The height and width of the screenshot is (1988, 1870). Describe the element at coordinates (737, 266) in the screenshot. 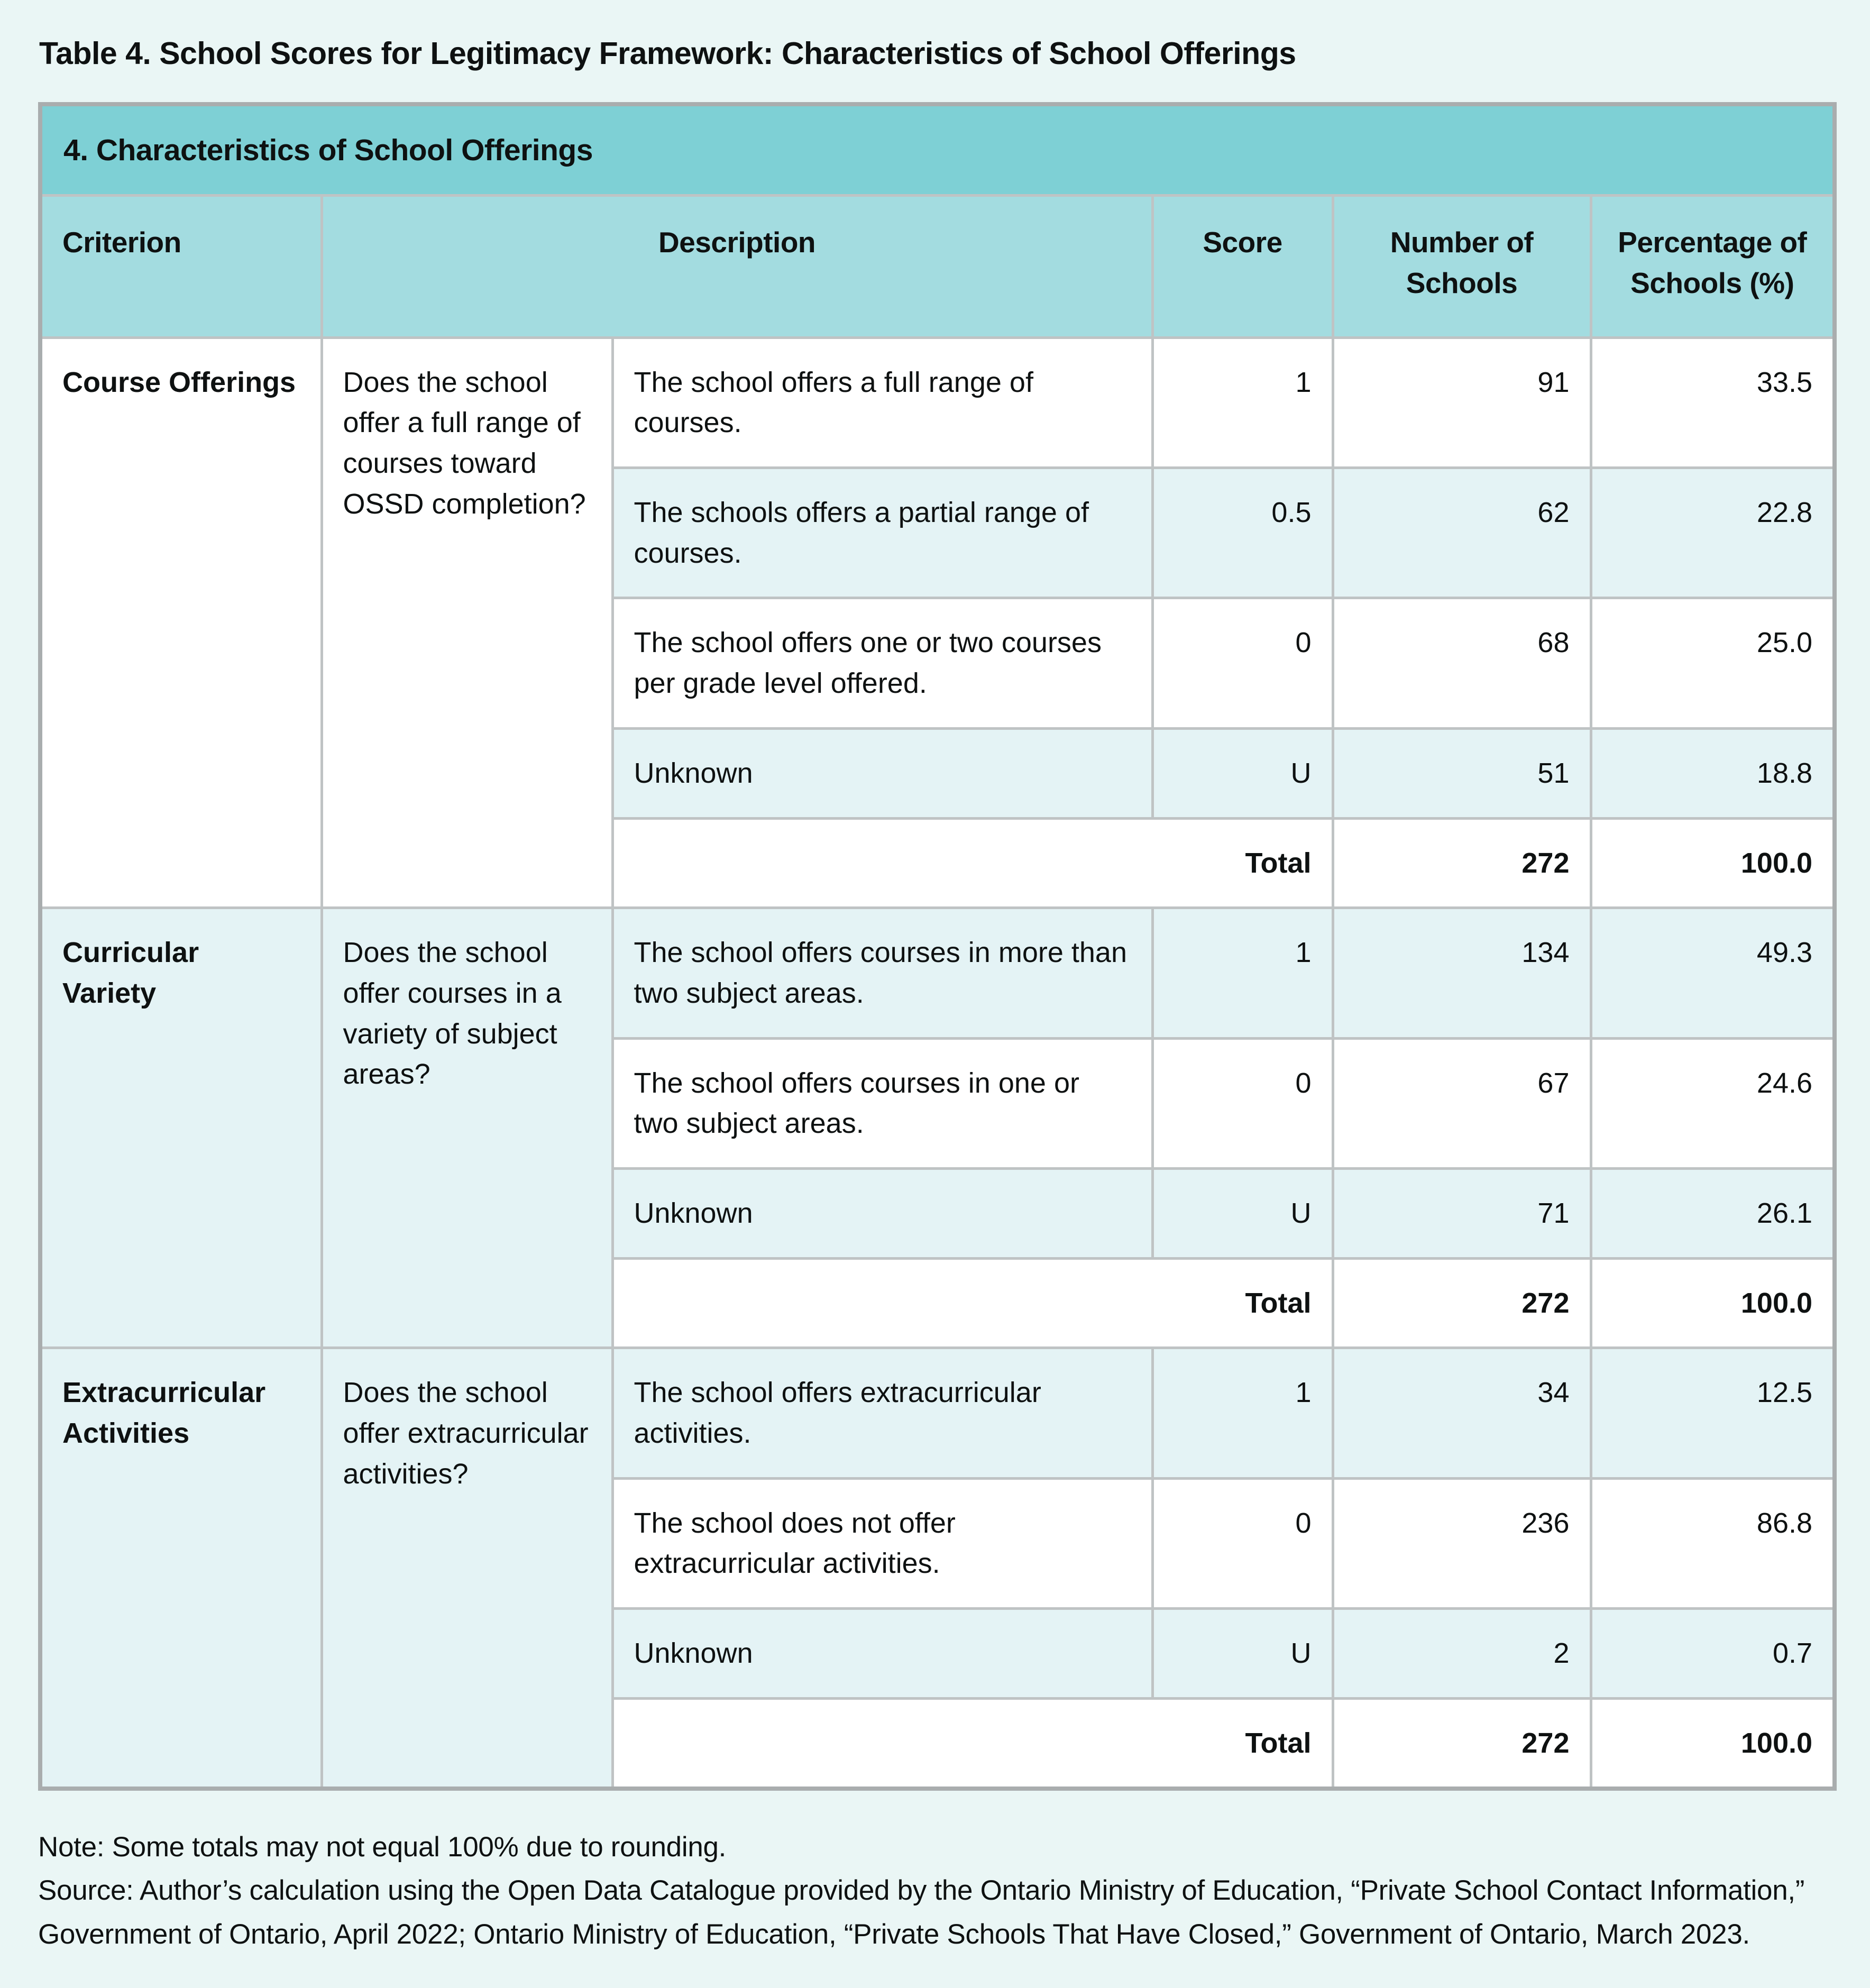

I see `column-header-description: Description` at that location.